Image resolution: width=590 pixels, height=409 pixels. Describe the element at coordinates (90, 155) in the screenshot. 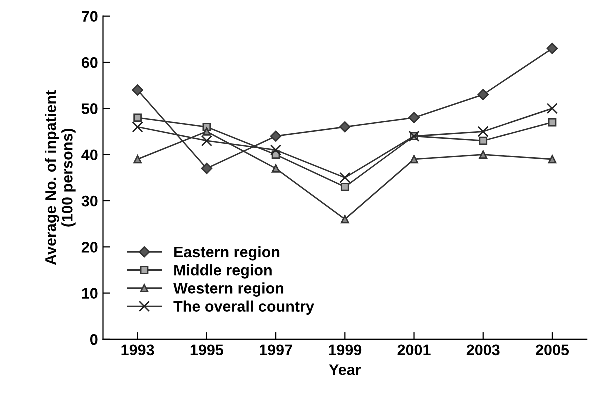

I see `y-tick-label: 40` at that location.